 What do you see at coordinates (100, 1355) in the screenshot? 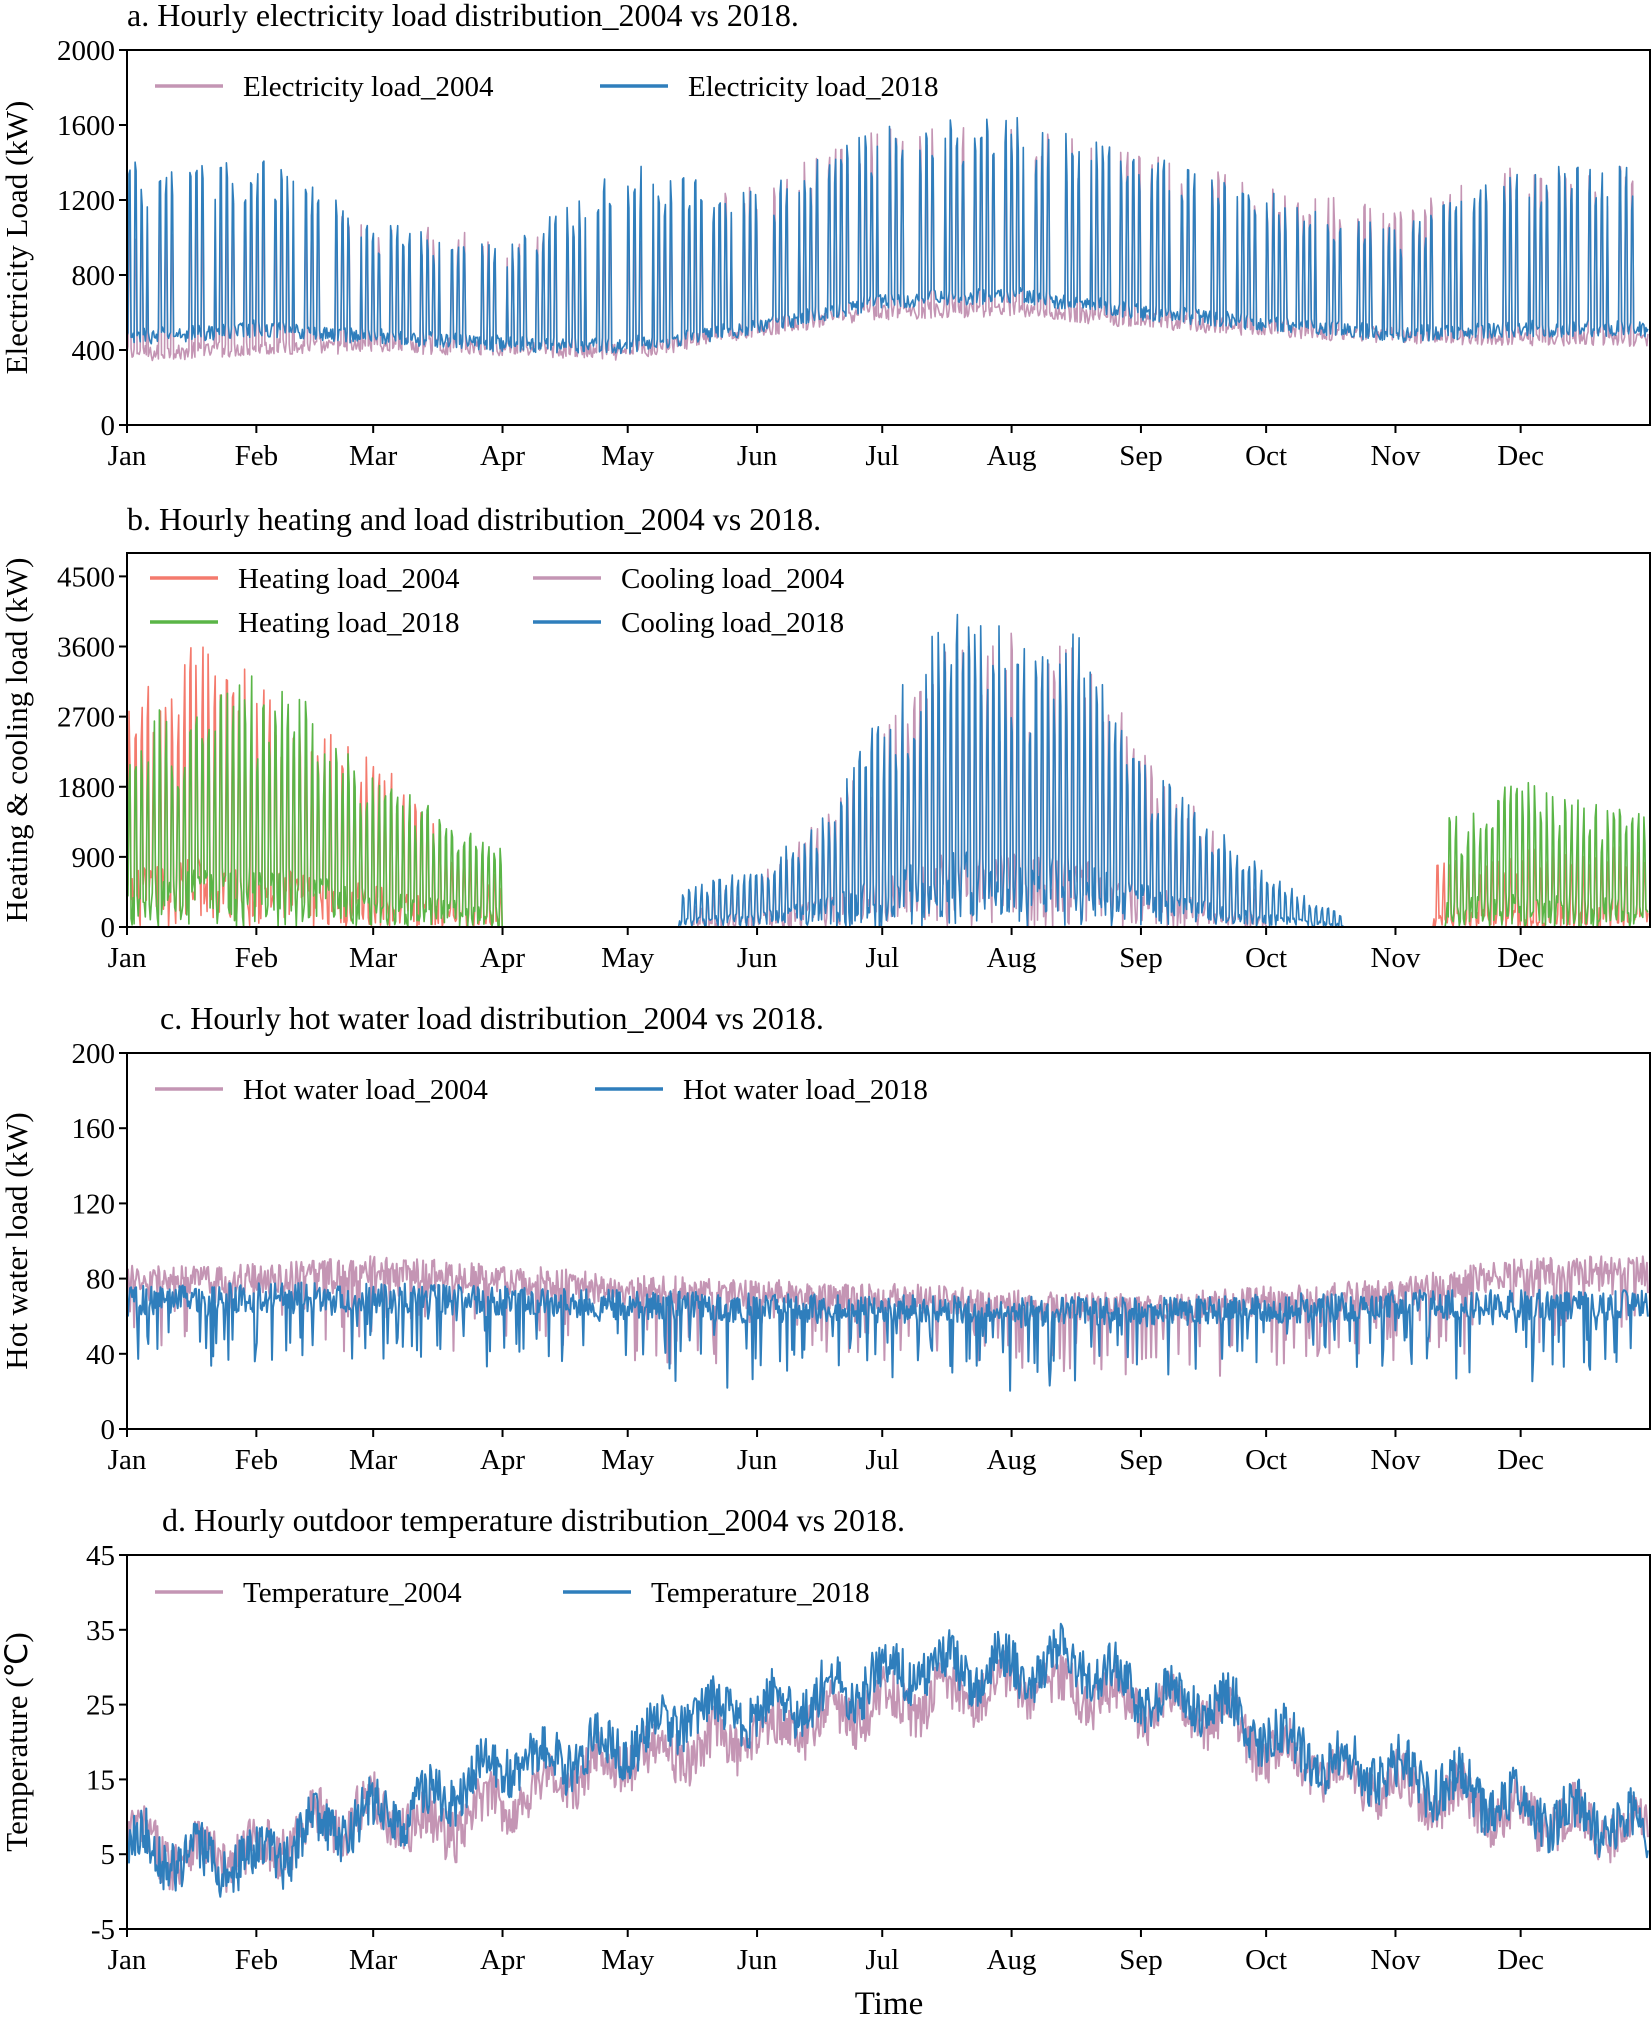
I see `y-tick-label: 40` at bounding box center [100, 1355].